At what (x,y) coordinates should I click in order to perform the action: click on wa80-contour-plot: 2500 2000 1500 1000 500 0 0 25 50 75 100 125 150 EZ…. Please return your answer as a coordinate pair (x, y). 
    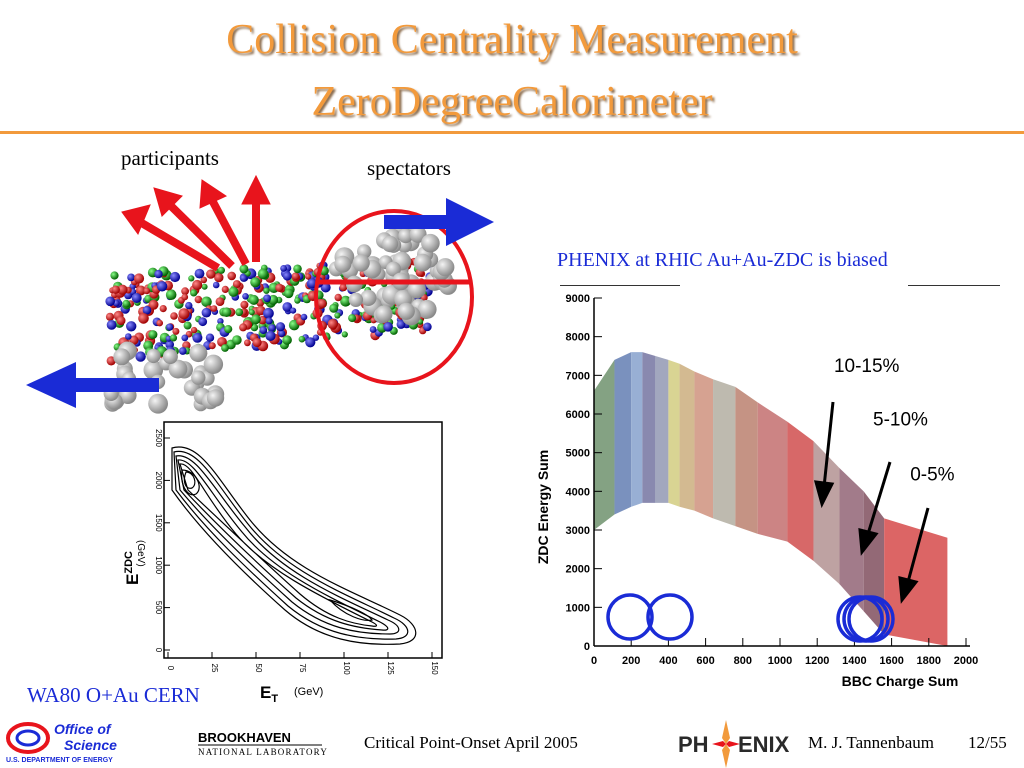
    Looking at the image, I should click on (283, 563).